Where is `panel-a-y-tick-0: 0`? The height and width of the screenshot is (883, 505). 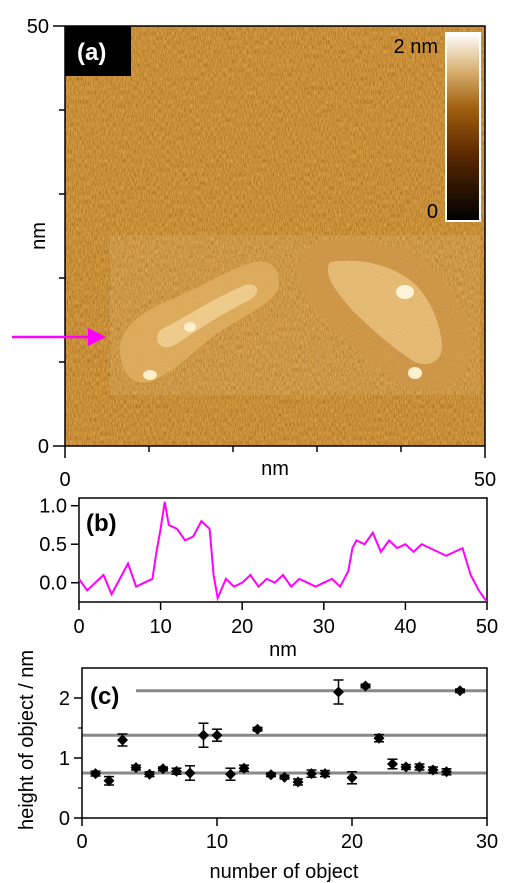 panel-a-y-tick-0: 0 is located at coordinates (43, 447).